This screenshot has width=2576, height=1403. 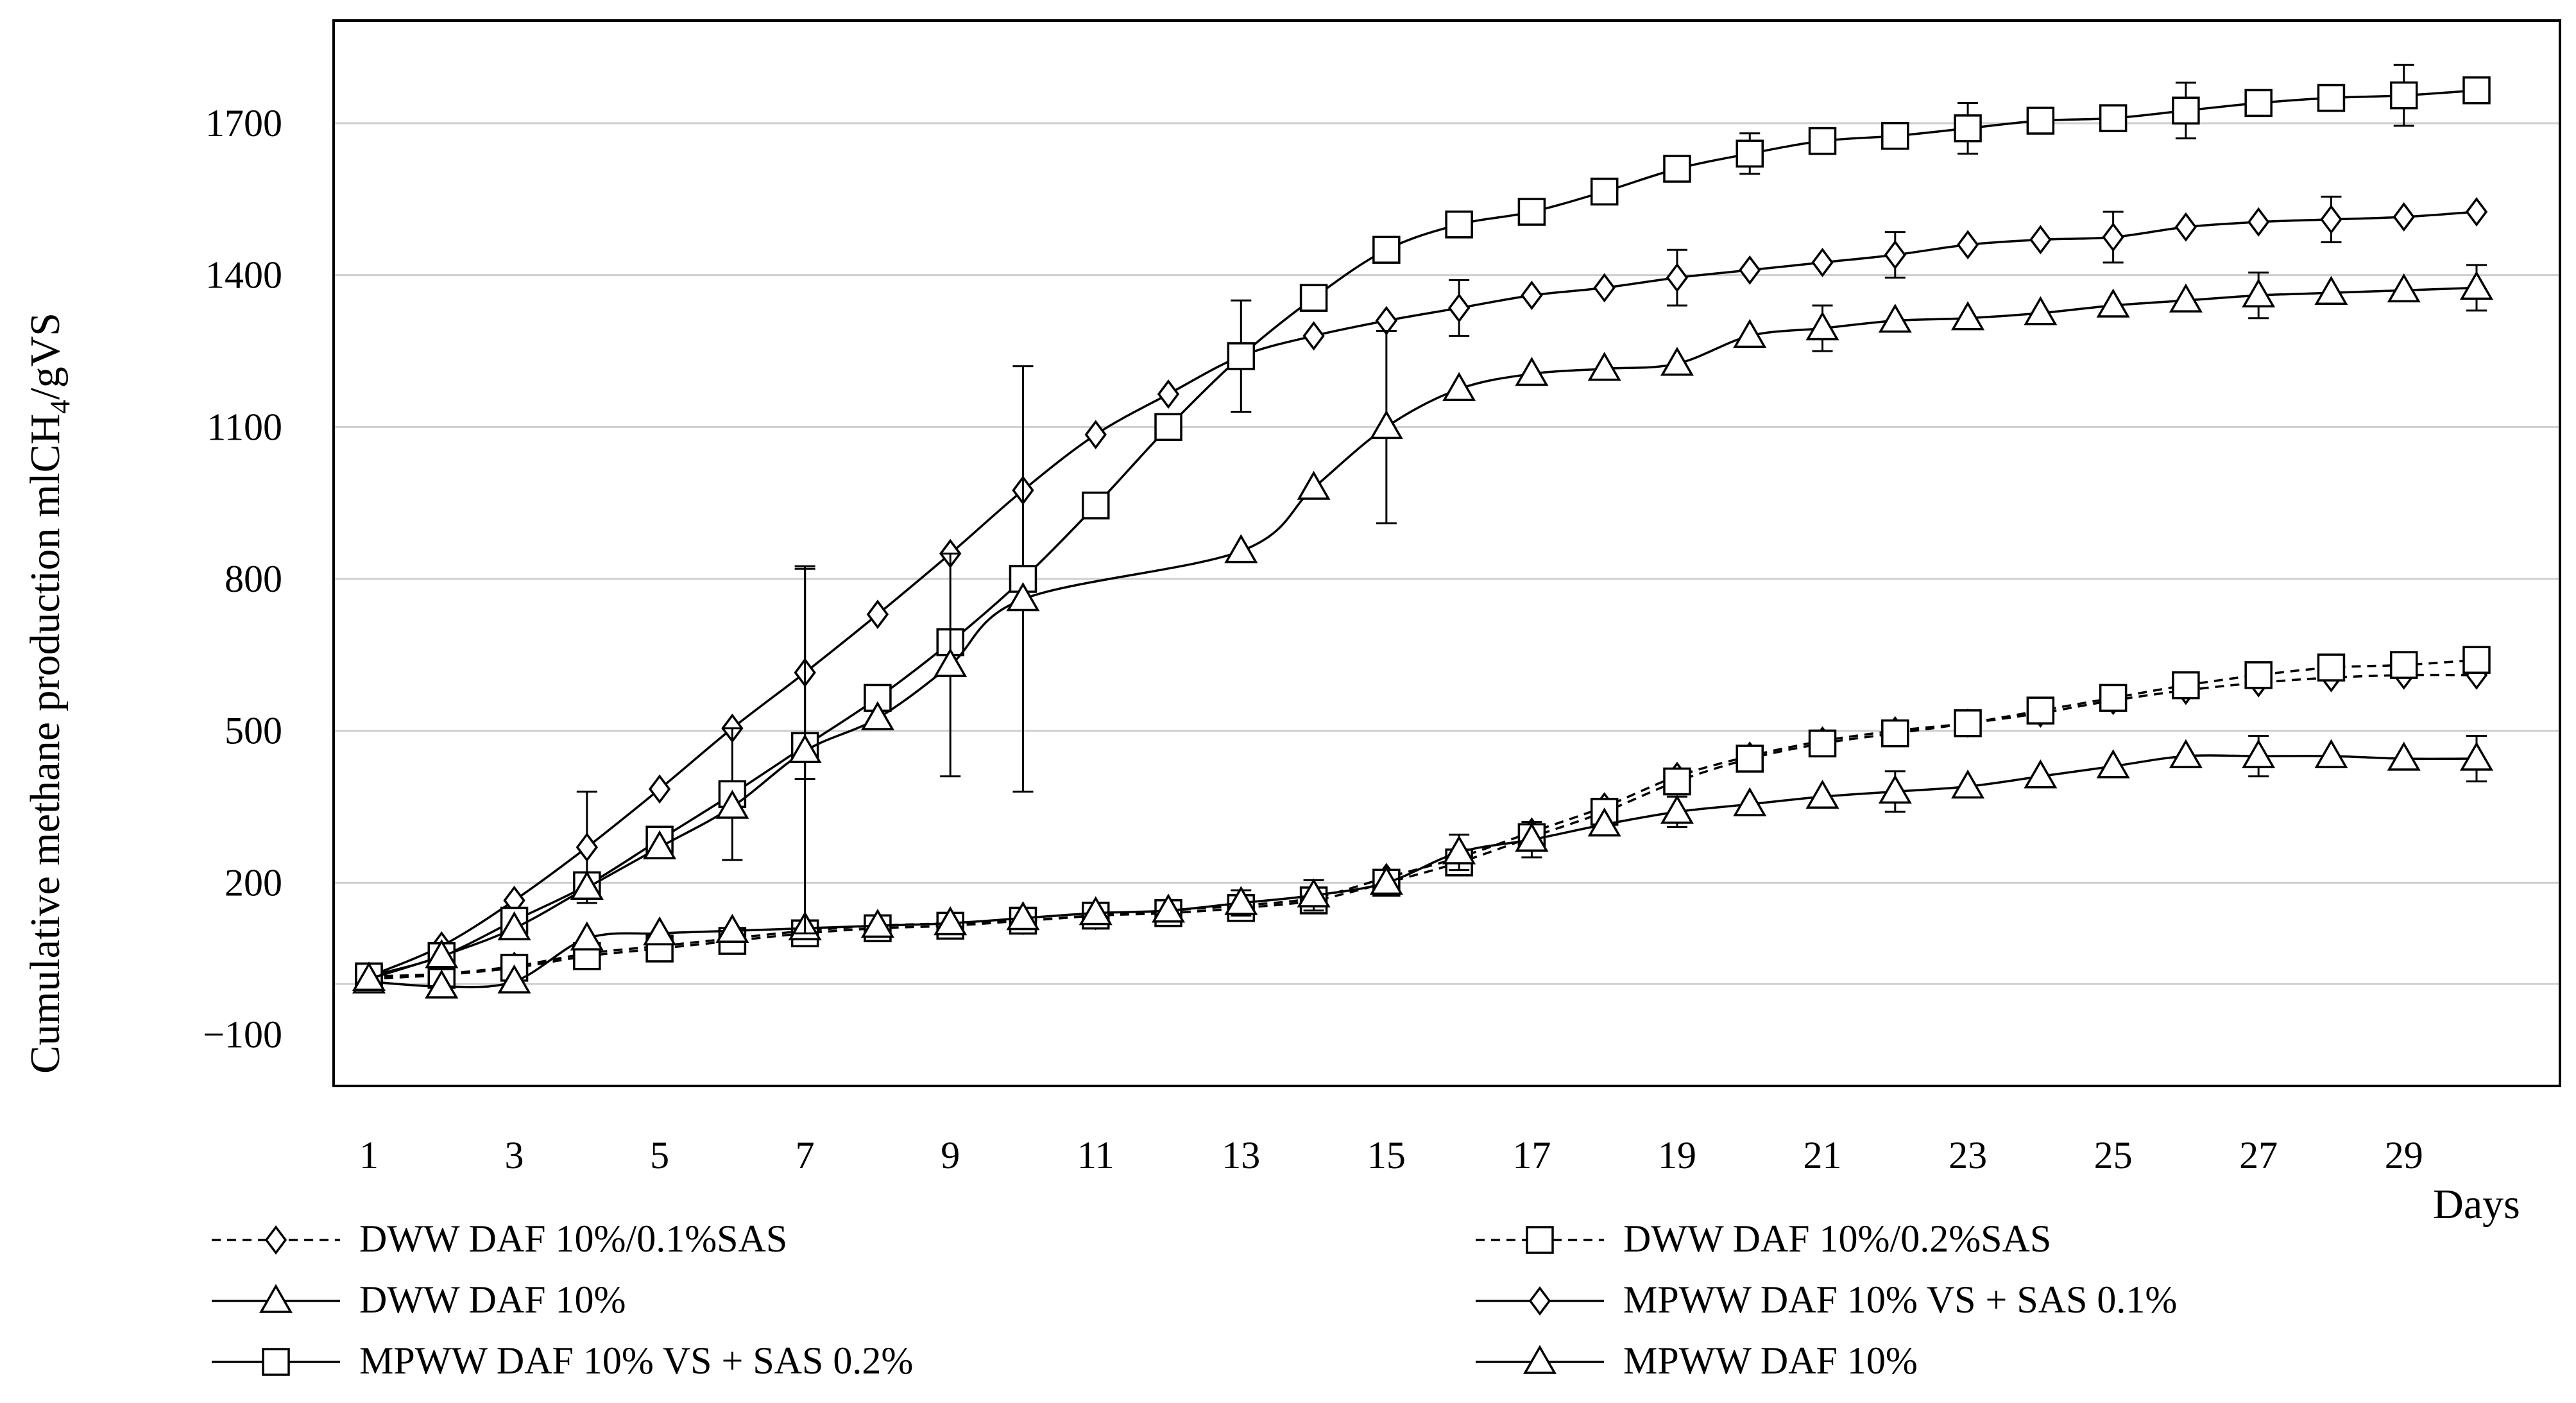 I want to click on y-tick-label: 1700, so click(x=243, y=123).